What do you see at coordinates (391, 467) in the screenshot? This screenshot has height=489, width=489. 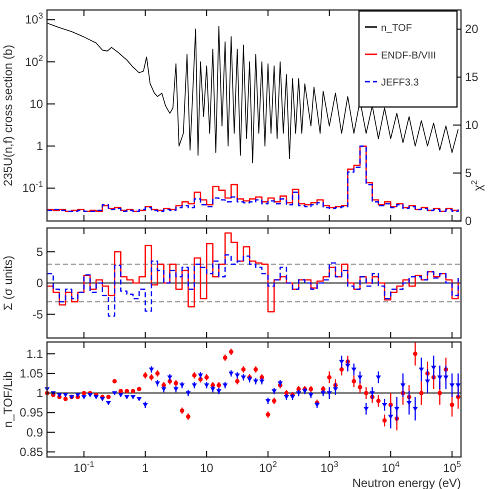 I see `x-tick-label: 10$^{4}$` at bounding box center [391, 467].